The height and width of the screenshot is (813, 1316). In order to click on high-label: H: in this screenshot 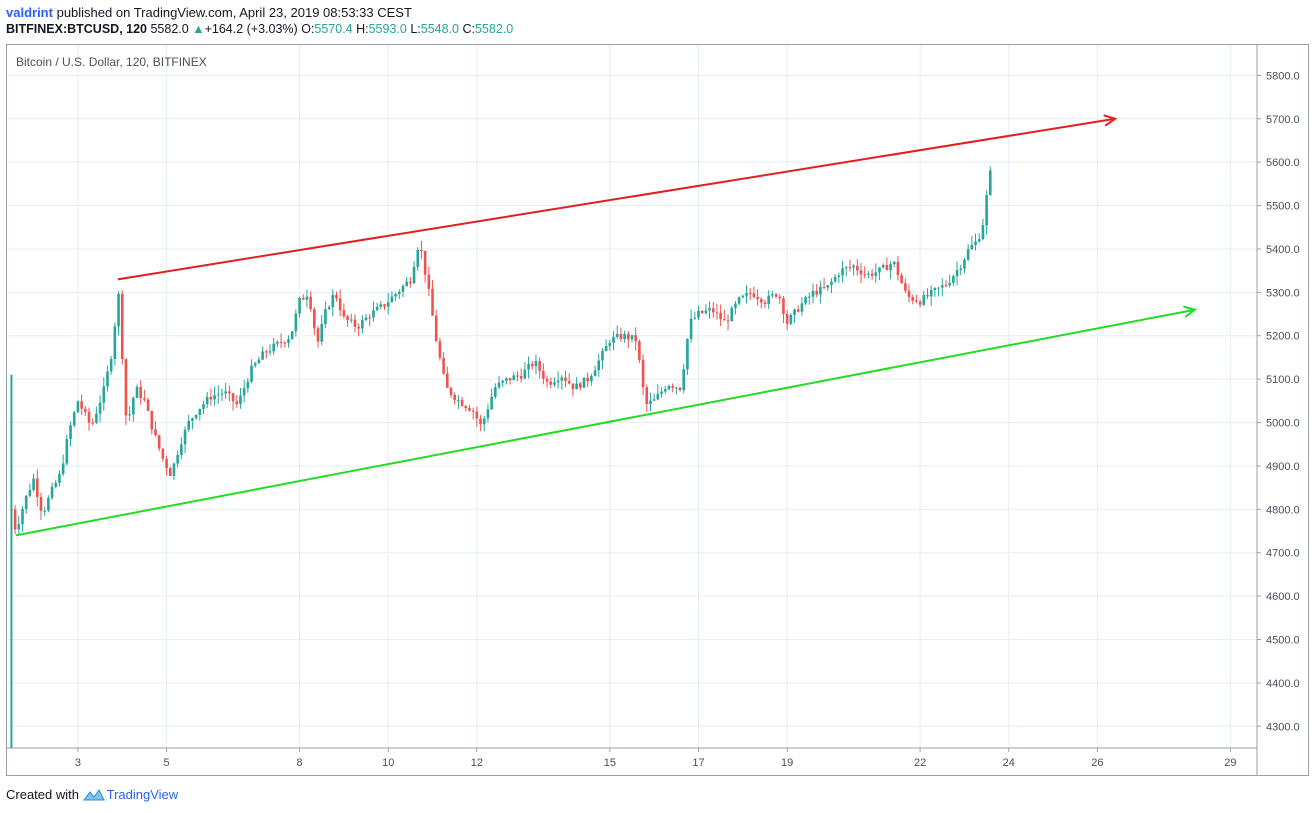, I will do `click(362, 29)`.